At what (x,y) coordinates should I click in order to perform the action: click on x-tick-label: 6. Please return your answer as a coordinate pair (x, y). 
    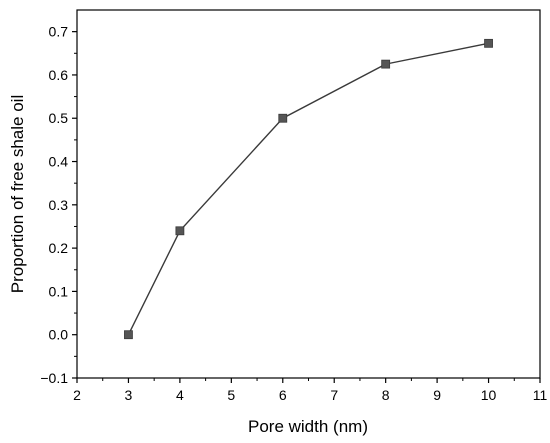
    Looking at the image, I should click on (283, 395).